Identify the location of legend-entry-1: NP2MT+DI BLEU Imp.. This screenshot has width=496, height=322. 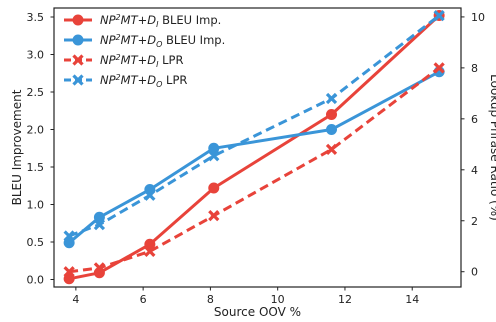
(142, 21).